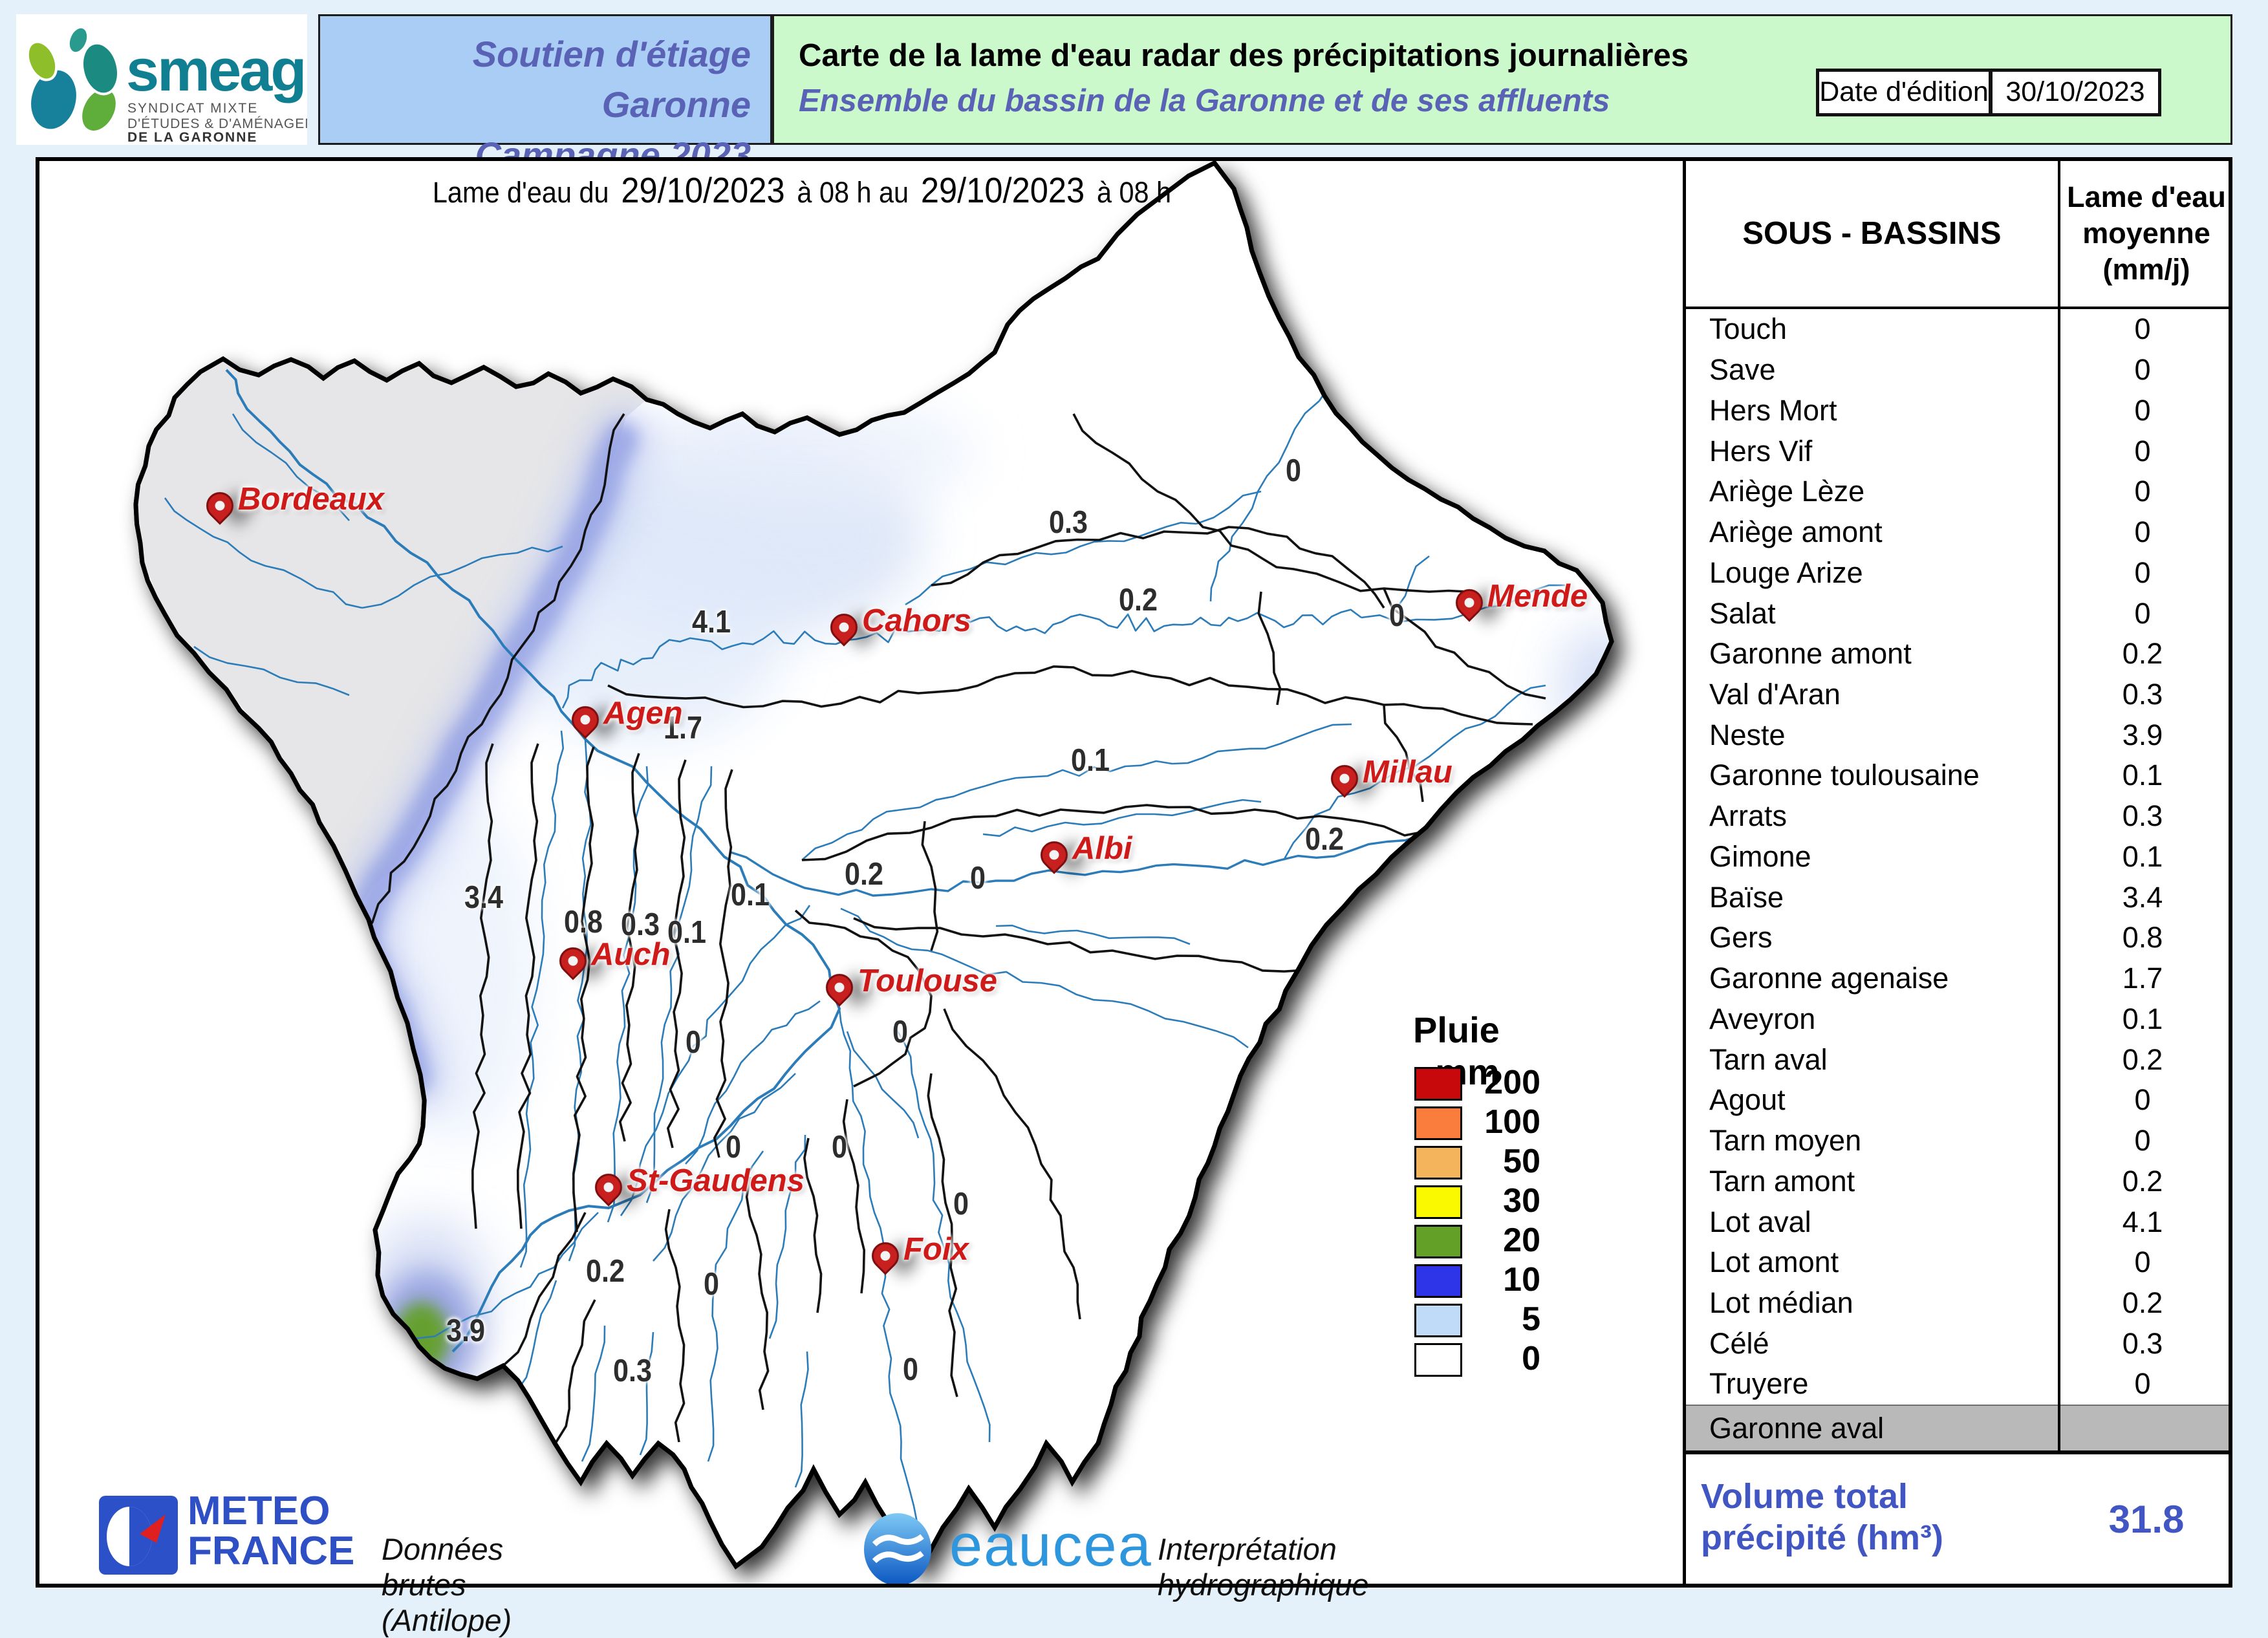 The width and height of the screenshot is (2268, 1638). Describe the element at coordinates (1774, 1262) in the screenshot. I see `basin-name: Lot amont` at that location.